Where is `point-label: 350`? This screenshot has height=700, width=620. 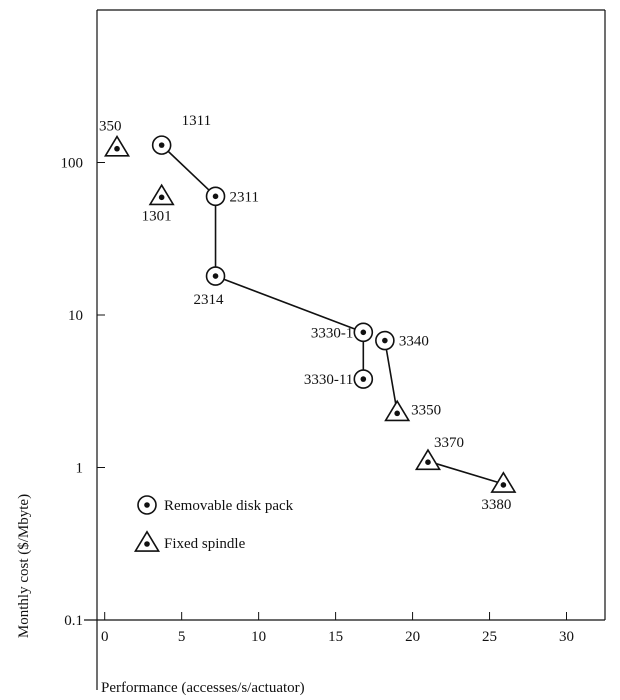
point-label: 350 is located at coordinates (110, 127).